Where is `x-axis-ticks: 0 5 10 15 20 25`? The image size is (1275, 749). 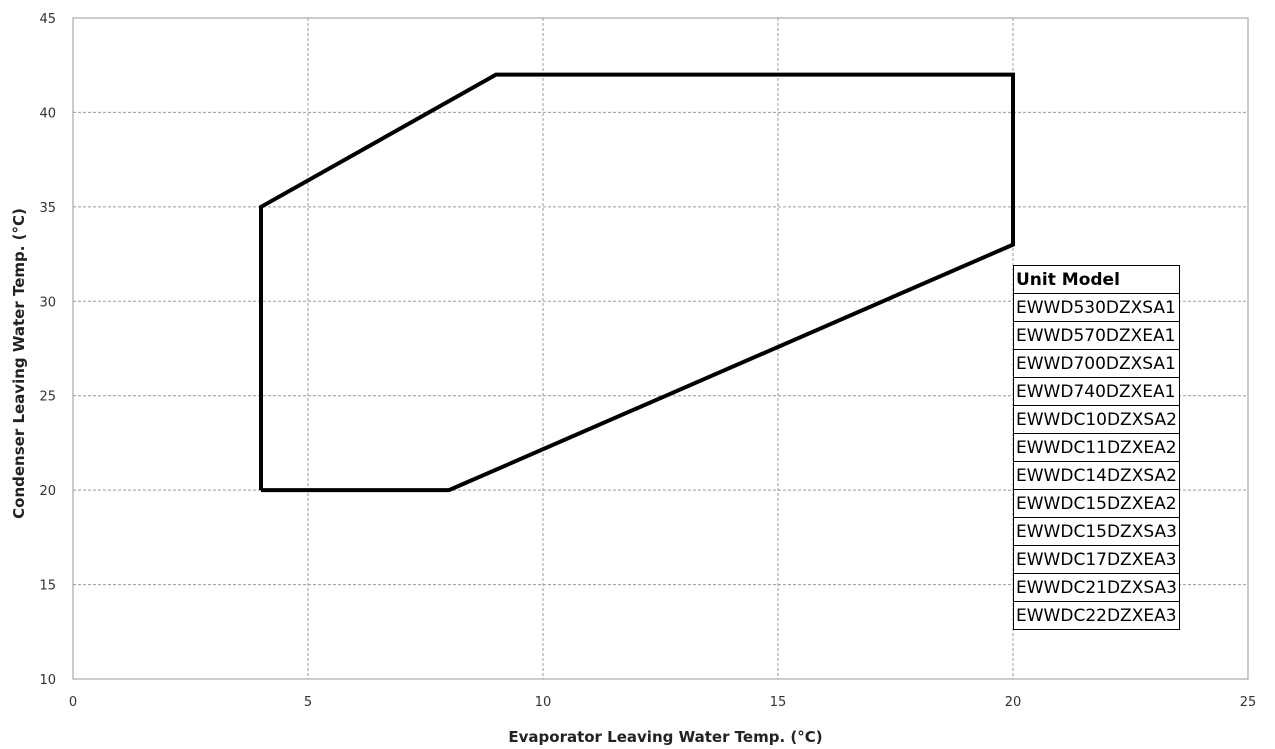 x-axis-ticks: 0 5 10 15 20 25 is located at coordinates (662, 702).